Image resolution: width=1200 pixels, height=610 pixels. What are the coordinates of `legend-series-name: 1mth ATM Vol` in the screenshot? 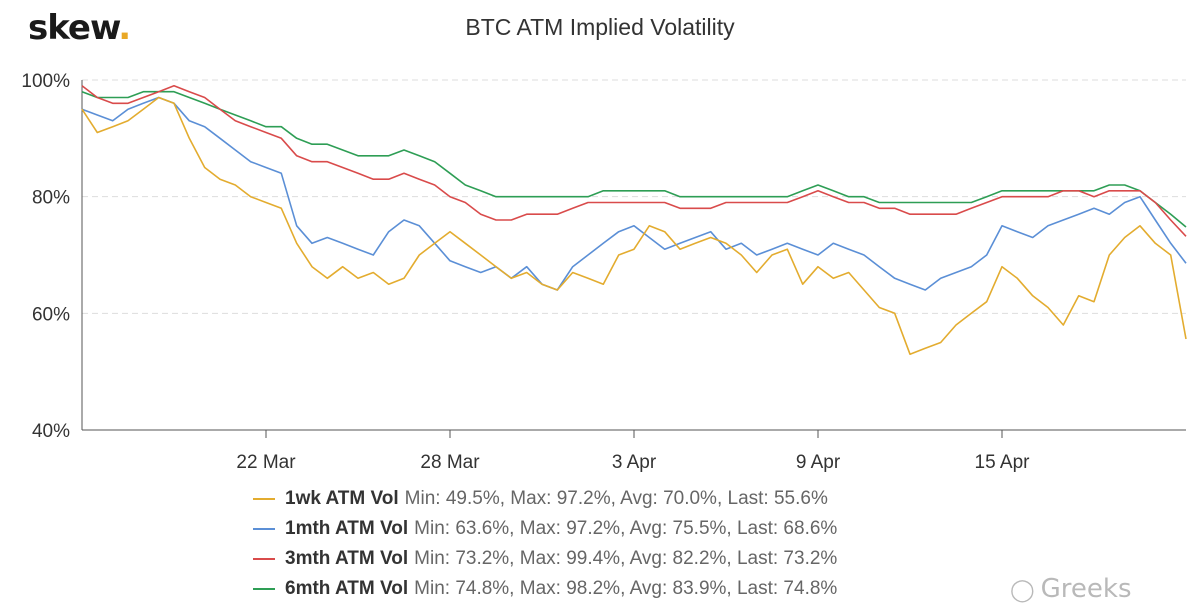 It's located at (347, 528).